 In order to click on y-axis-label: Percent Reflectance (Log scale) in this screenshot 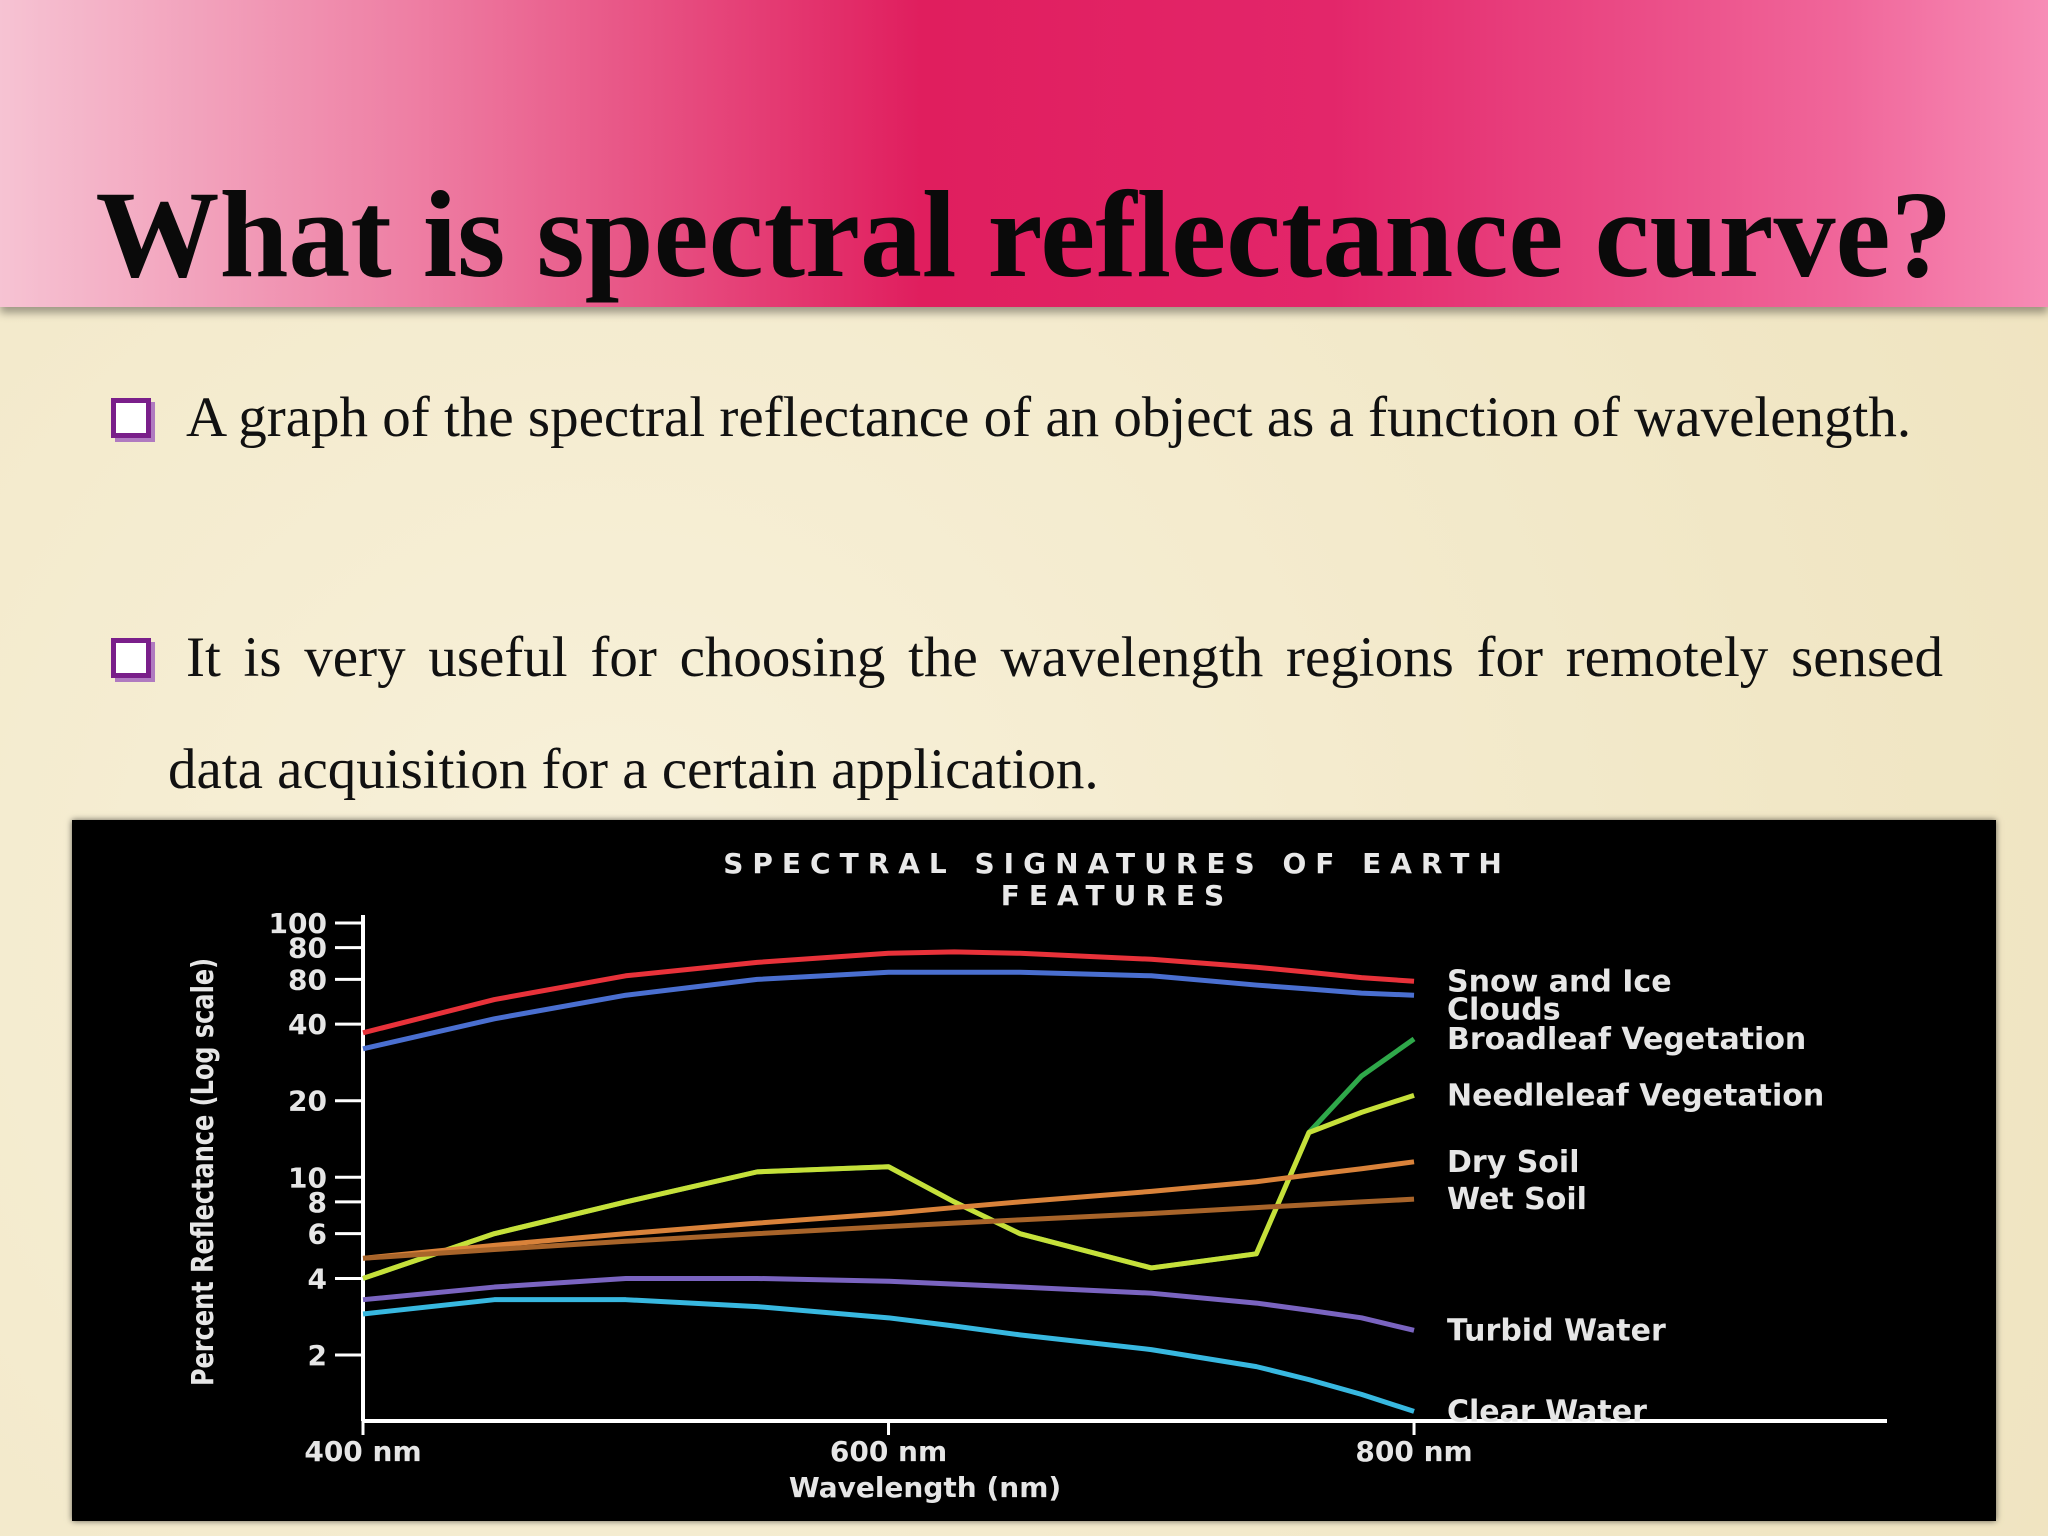, I will do `click(203, 1172)`.